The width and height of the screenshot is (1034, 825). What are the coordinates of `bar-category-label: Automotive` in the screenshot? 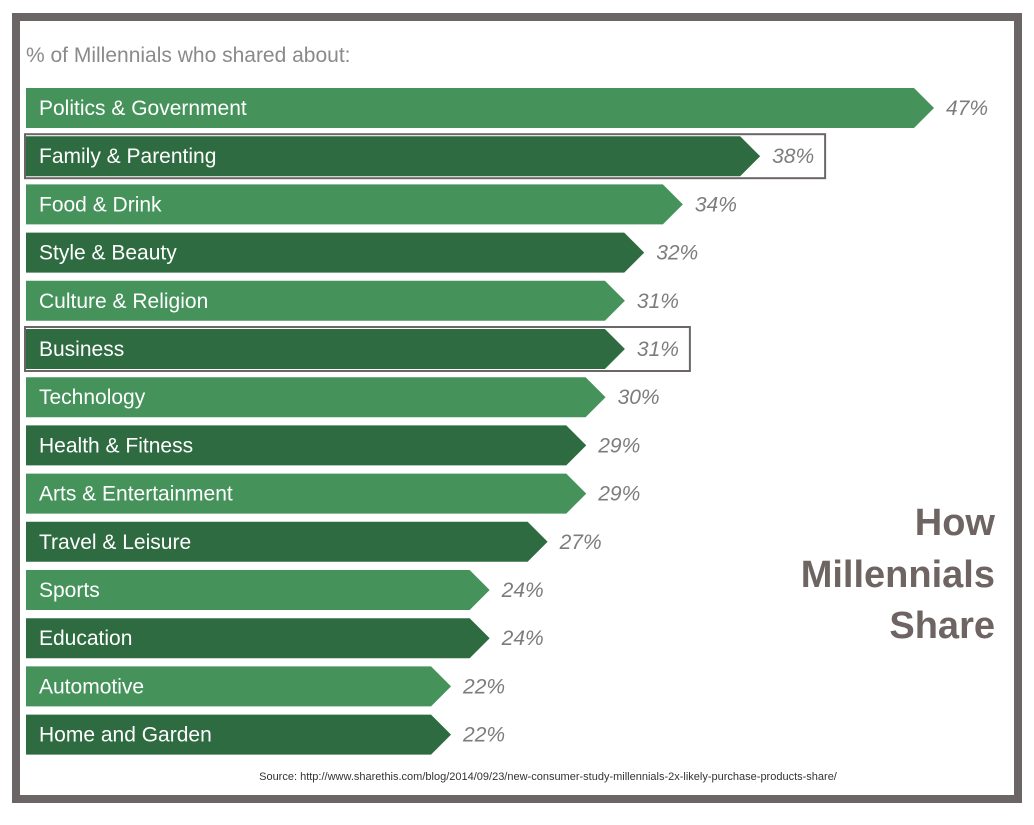 It's located at (91, 686).